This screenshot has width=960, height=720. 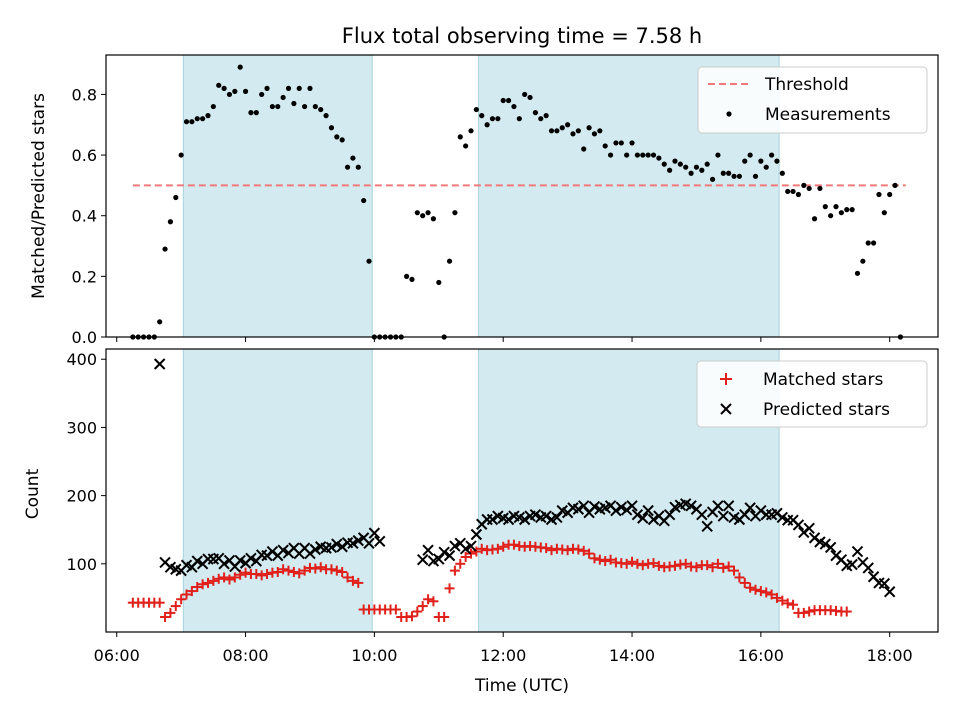 What do you see at coordinates (277, 196) in the screenshot?
I see `observing-window` at bounding box center [277, 196].